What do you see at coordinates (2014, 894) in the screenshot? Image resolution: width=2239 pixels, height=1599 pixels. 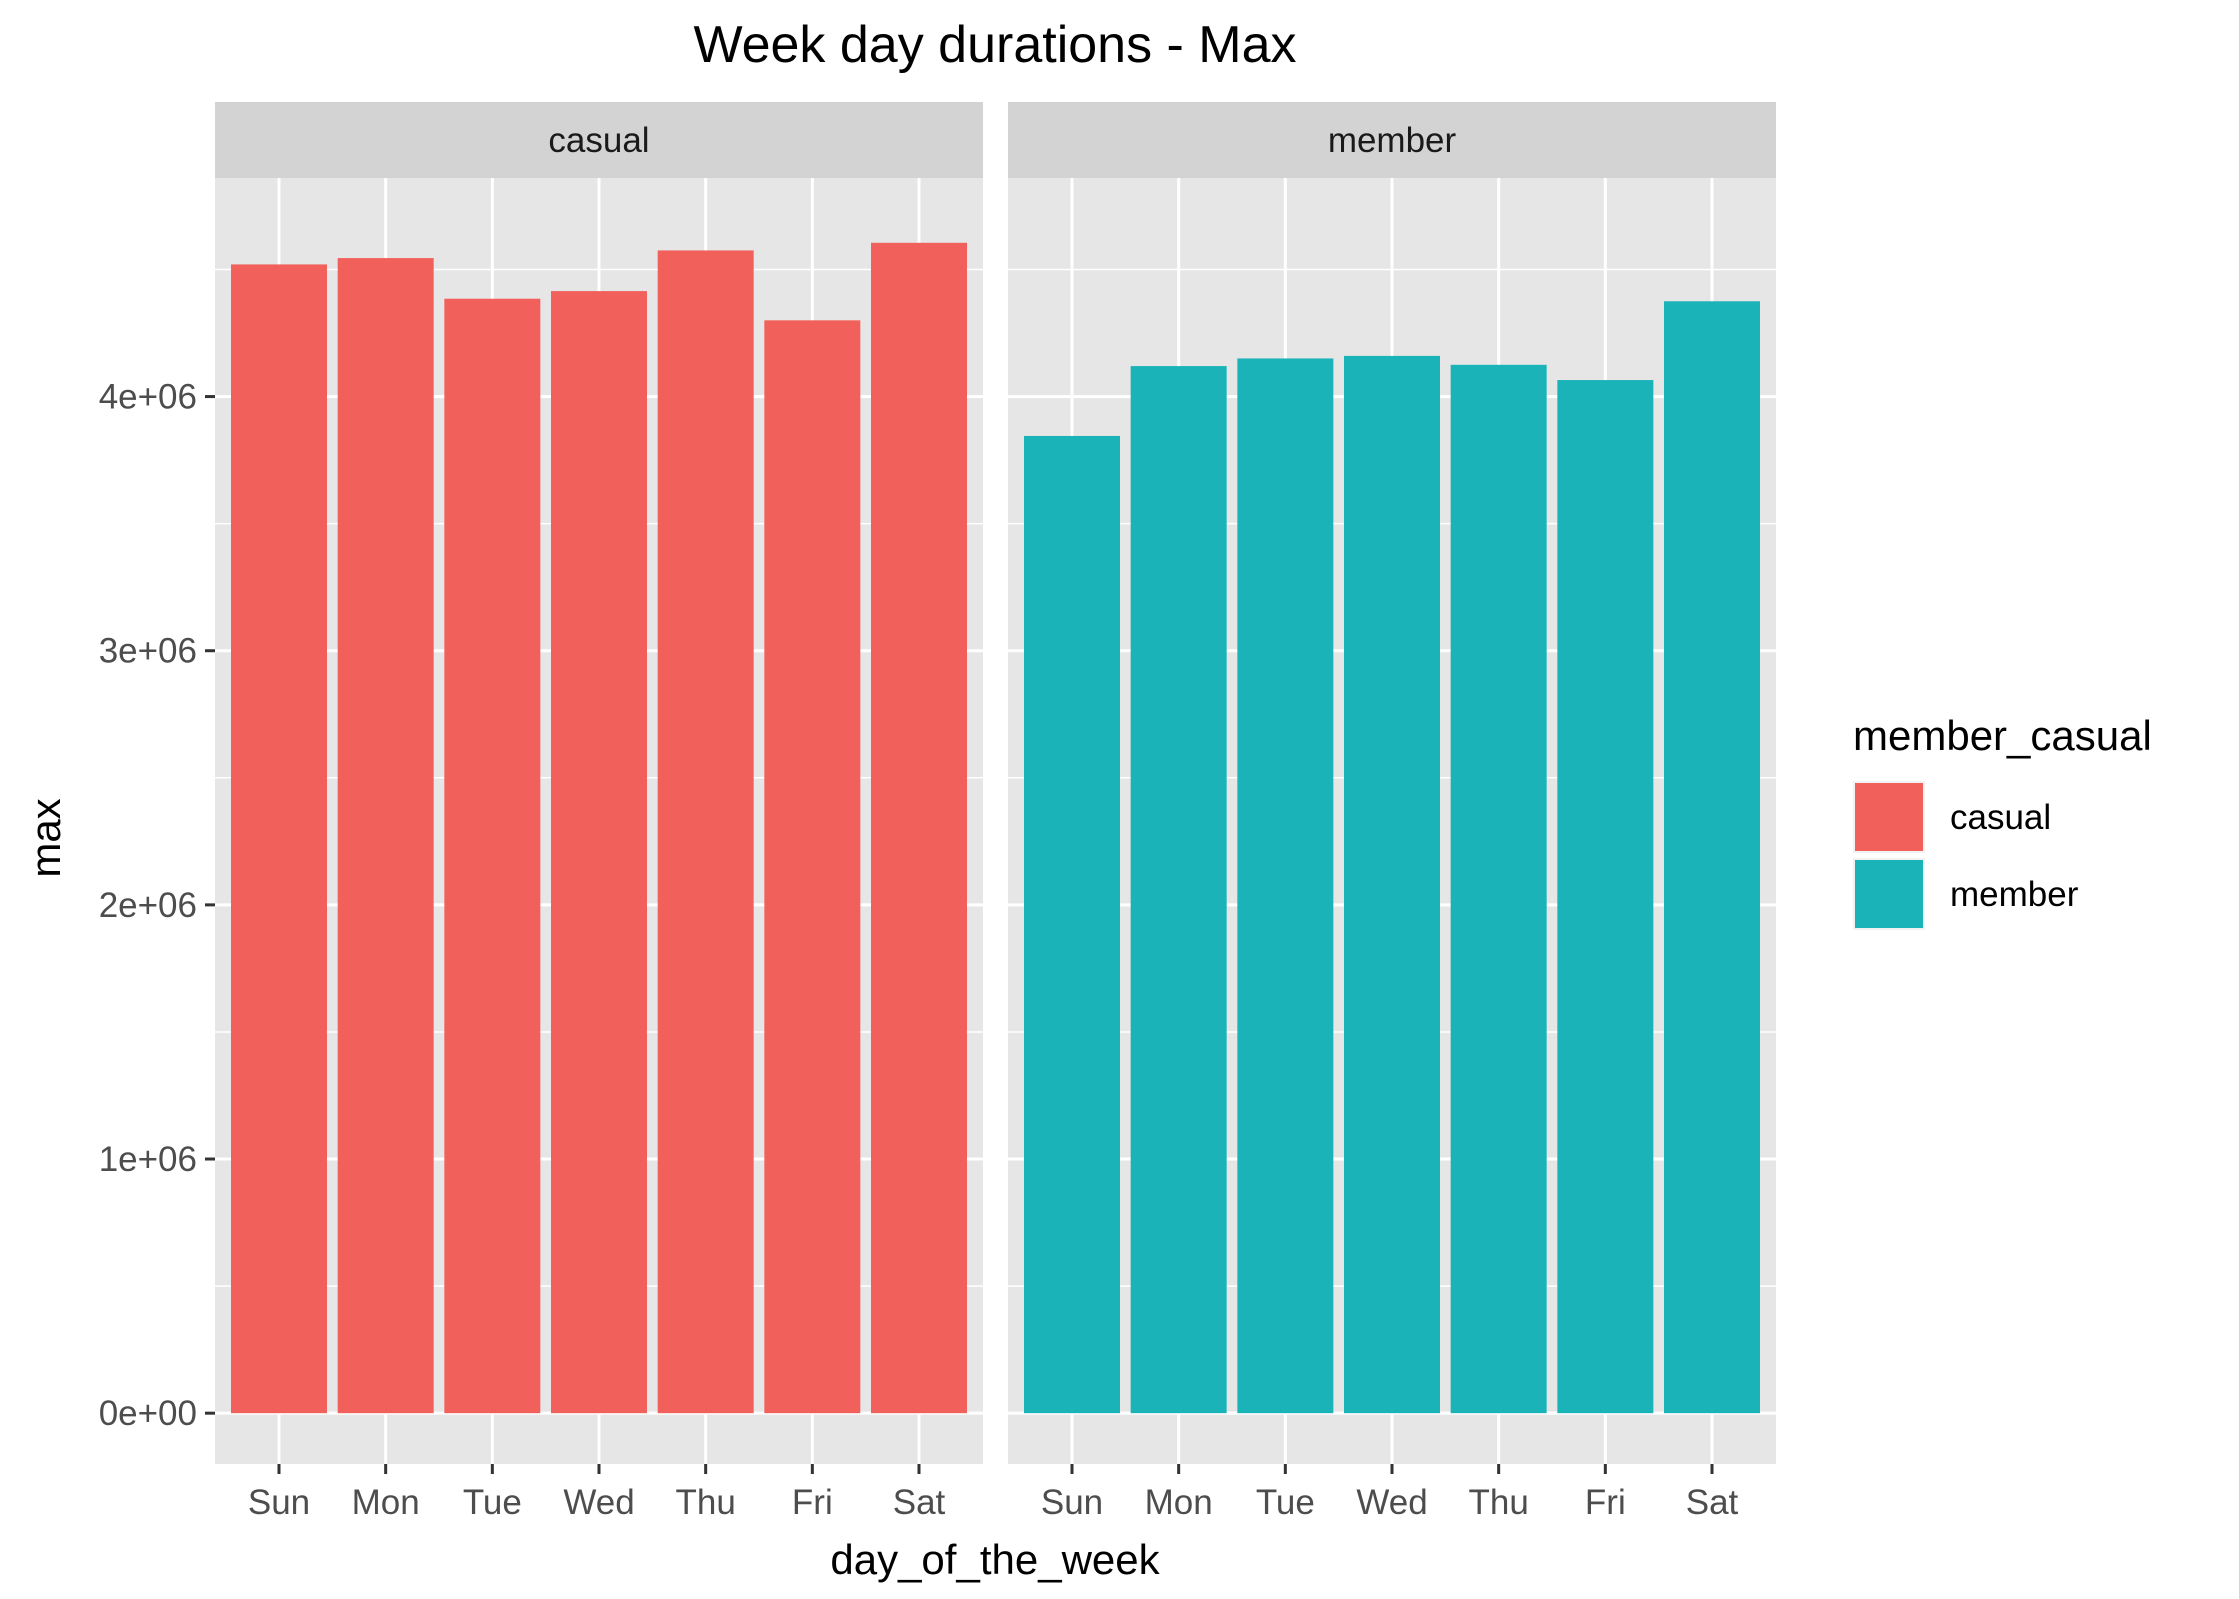 I see `legend-label-member: member` at bounding box center [2014, 894].